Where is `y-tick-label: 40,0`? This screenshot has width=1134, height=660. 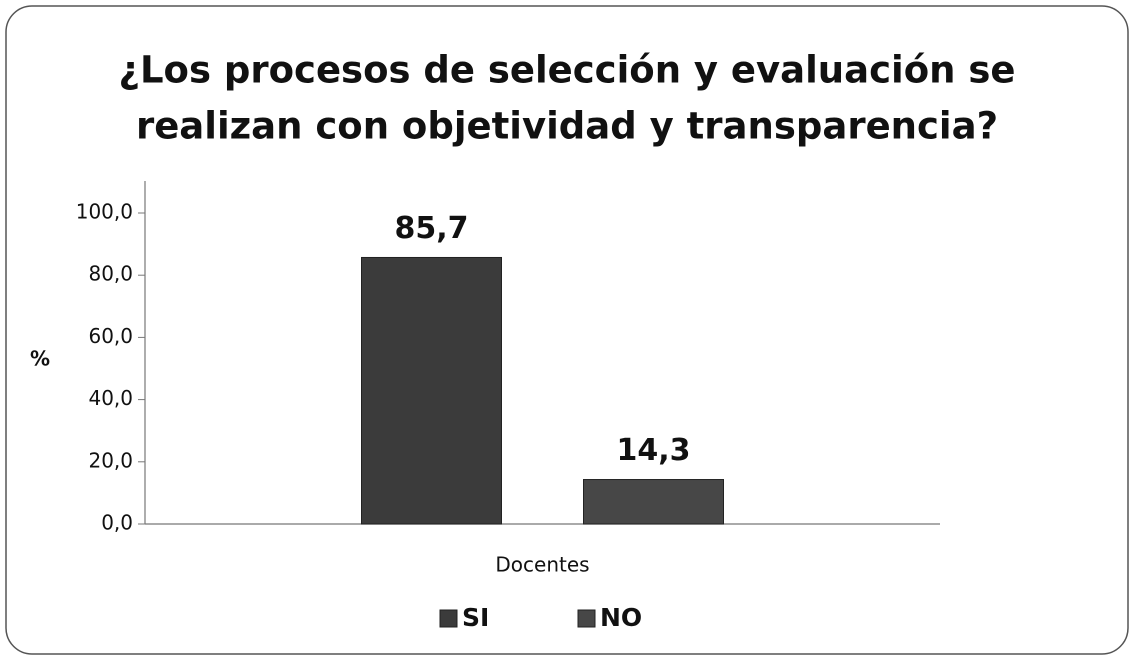
y-tick-label: 40,0 is located at coordinates (110, 398).